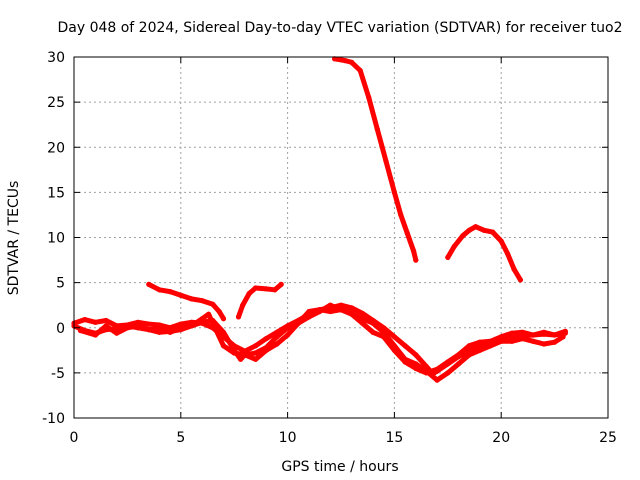  What do you see at coordinates (375, 159) in the screenshot?
I see `series-steep-descent` at bounding box center [375, 159].